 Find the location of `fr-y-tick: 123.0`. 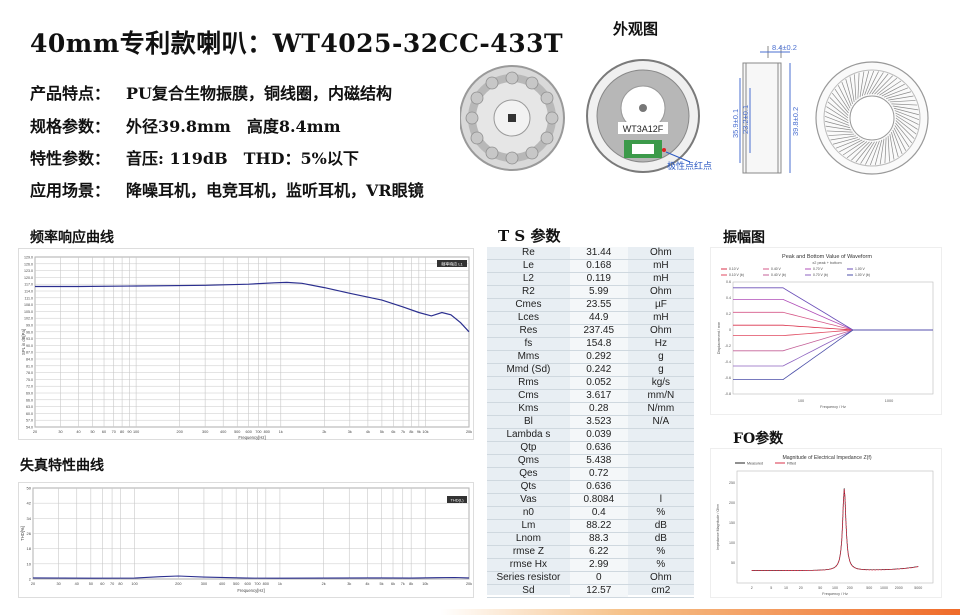

fr-y-tick: 123.0 is located at coordinates (28, 271).